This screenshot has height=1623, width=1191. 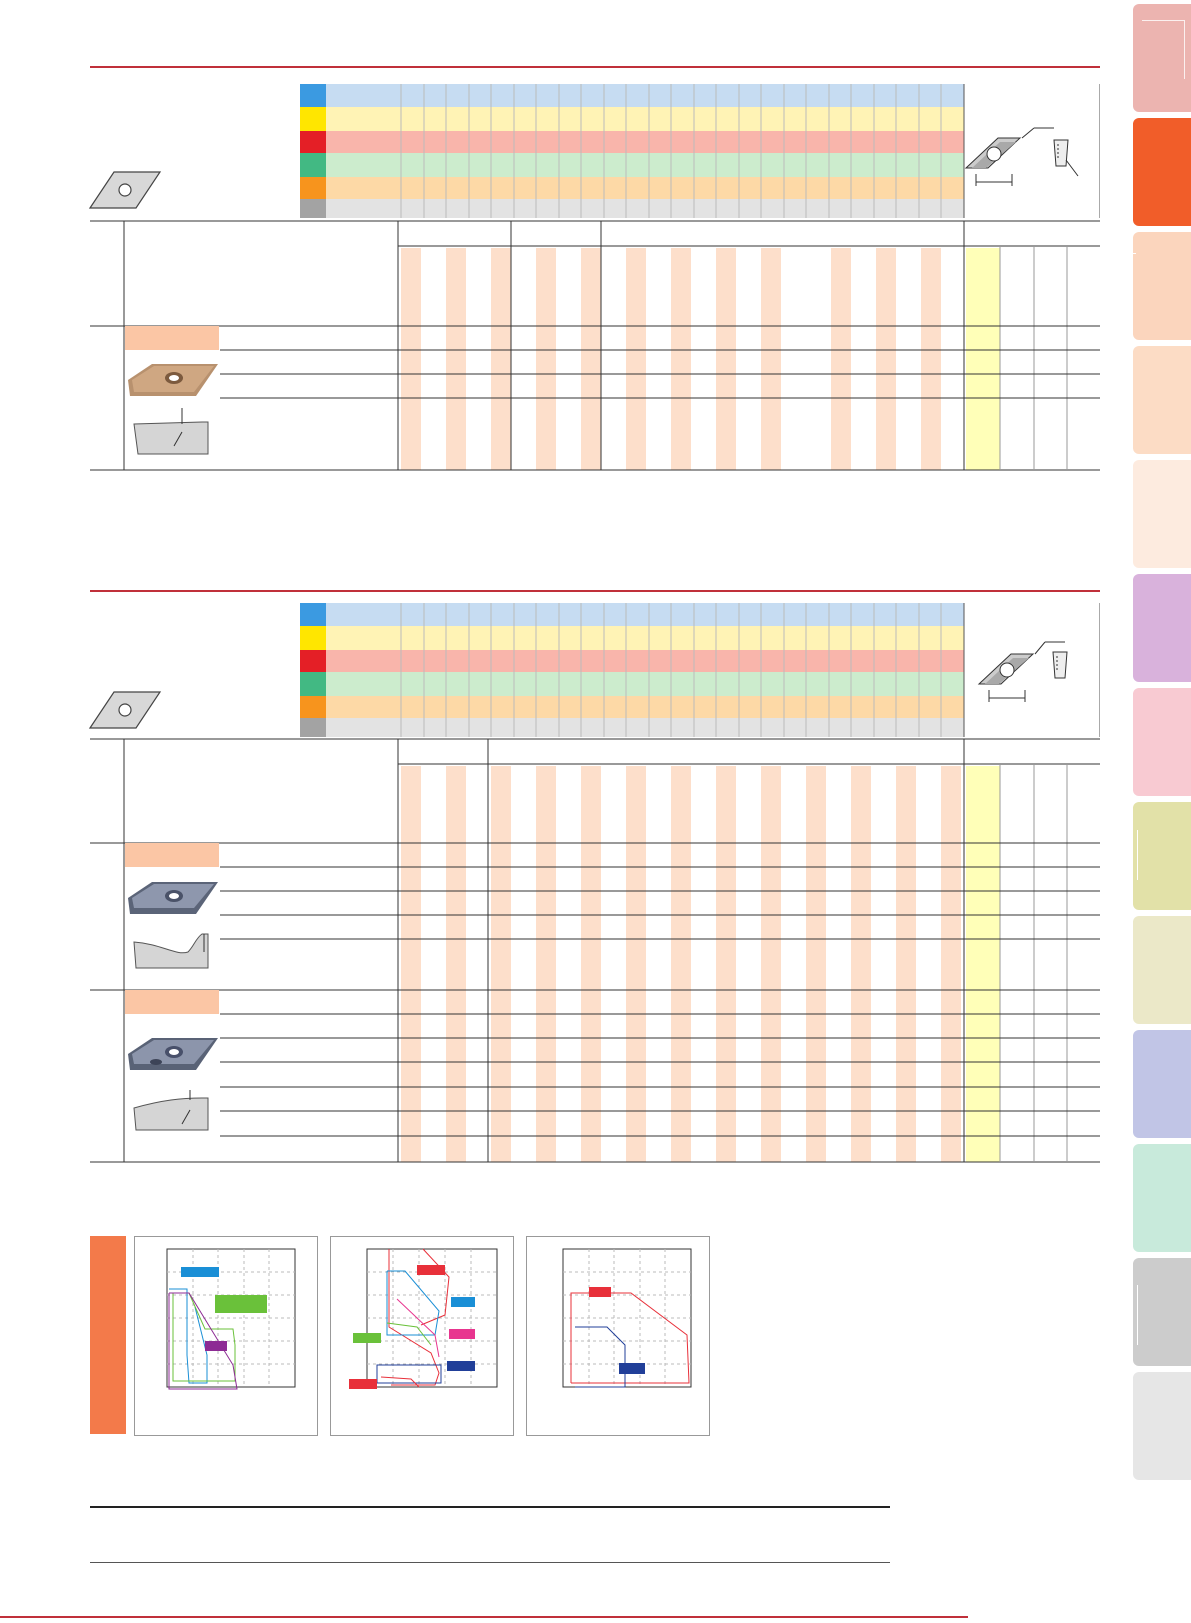 What do you see at coordinates (125, 190) in the screenshot?
I see `insert-shape-icon` at bounding box center [125, 190].